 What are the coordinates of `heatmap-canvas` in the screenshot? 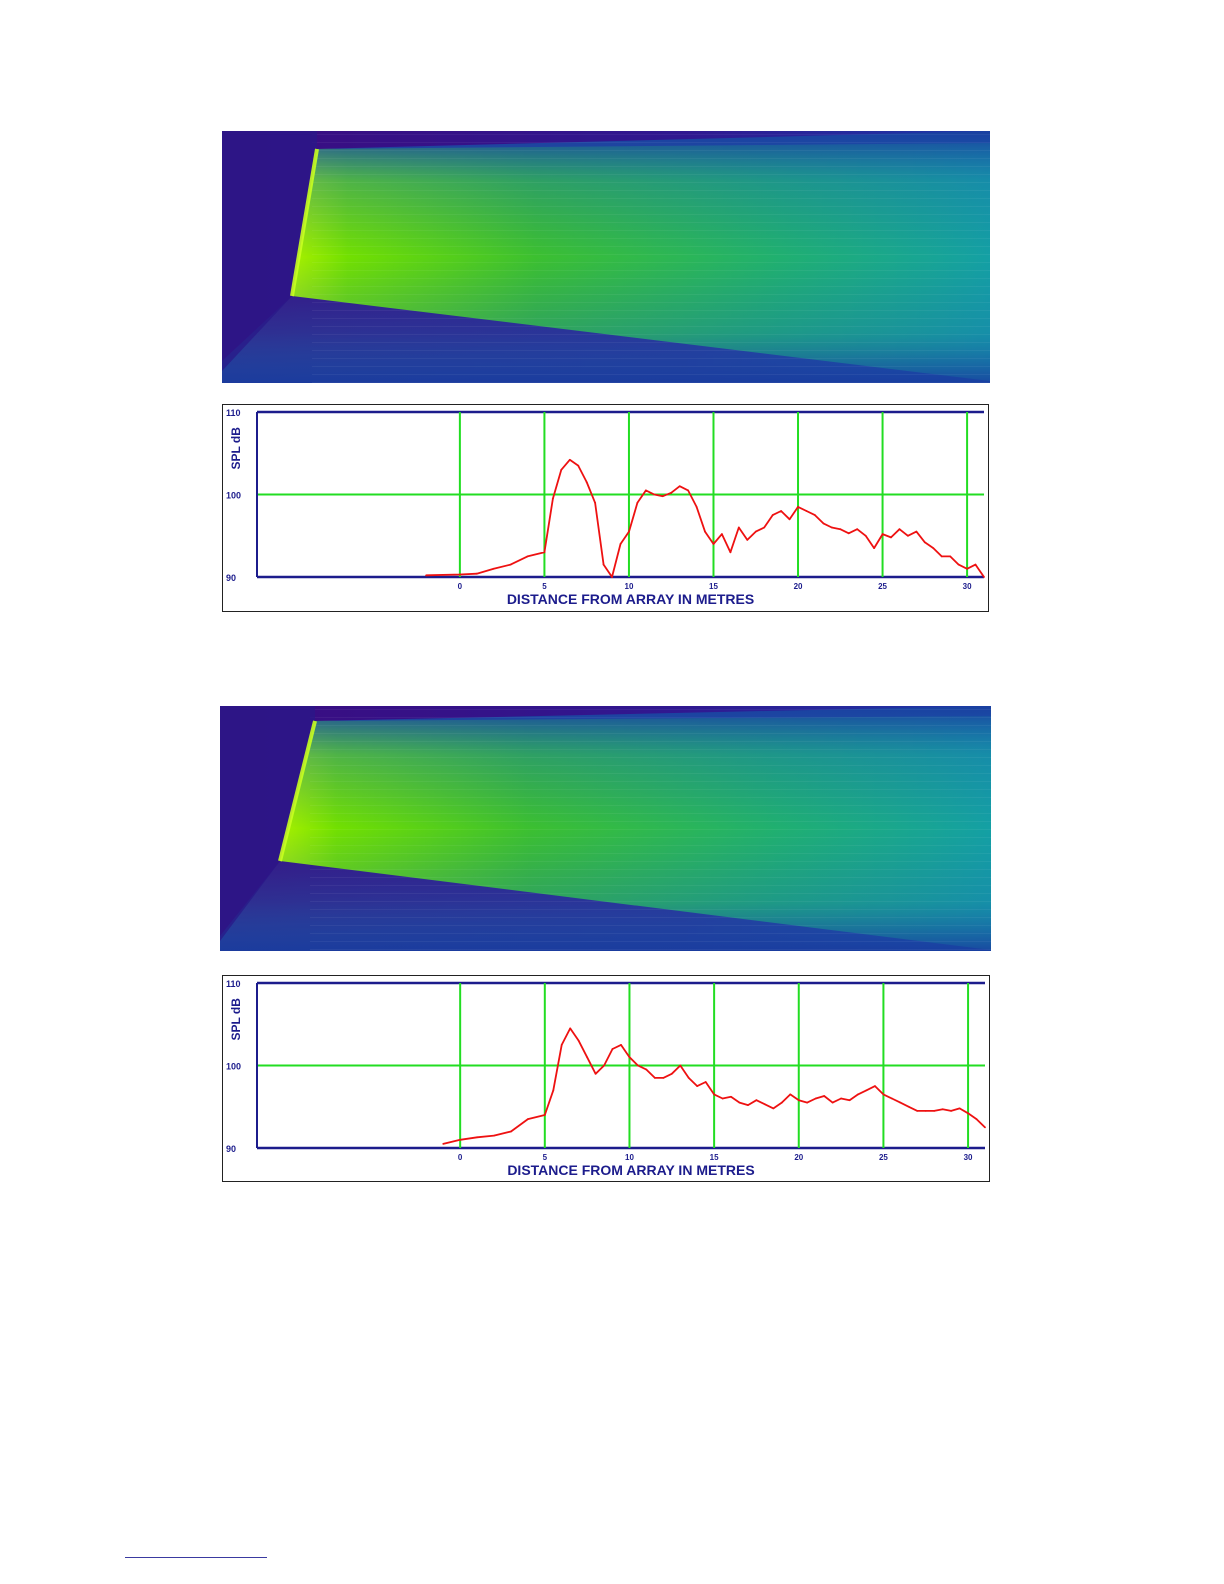 It's located at (606, 257).